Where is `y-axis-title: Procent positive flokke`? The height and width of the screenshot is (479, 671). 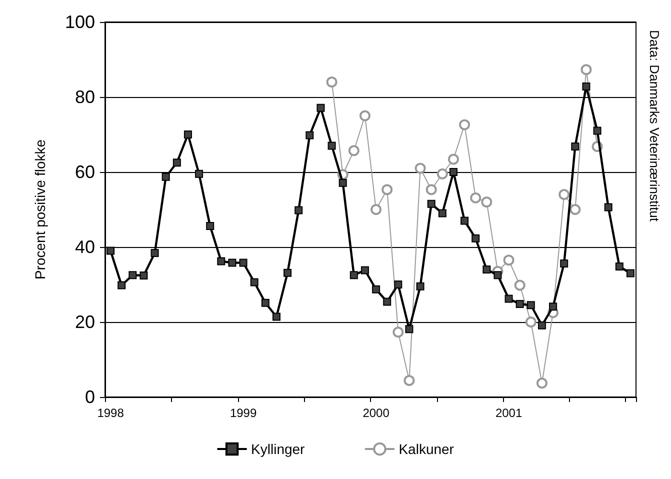 y-axis-title: Procent positive flokke is located at coordinates (40, 209).